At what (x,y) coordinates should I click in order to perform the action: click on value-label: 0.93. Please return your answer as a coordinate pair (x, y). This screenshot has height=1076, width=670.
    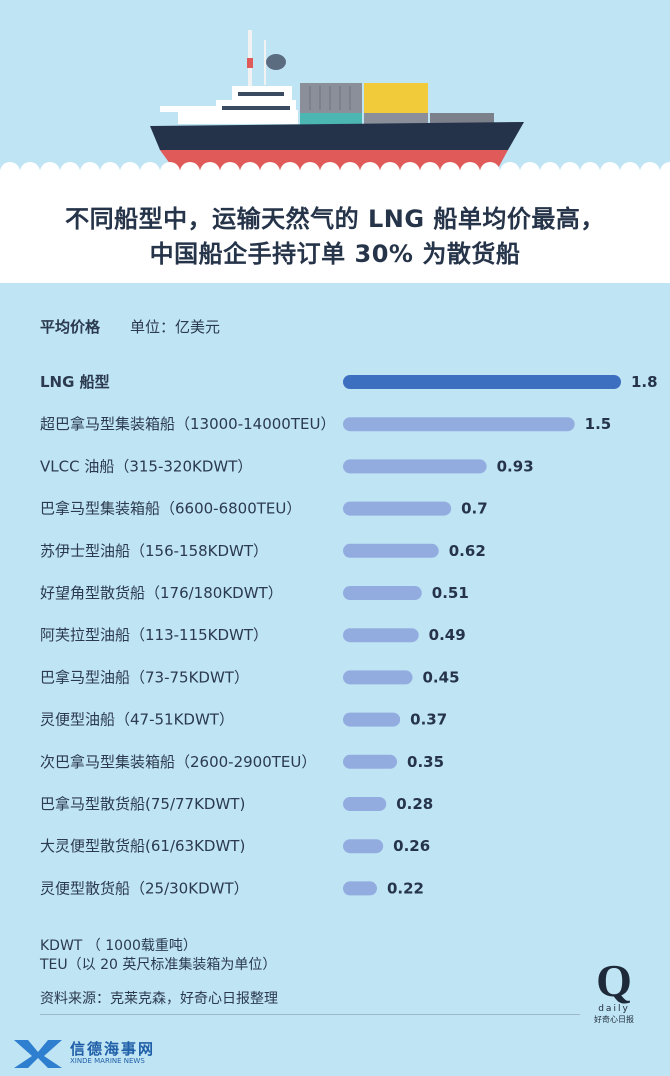
    Looking at the image, I should click on (515, 466).